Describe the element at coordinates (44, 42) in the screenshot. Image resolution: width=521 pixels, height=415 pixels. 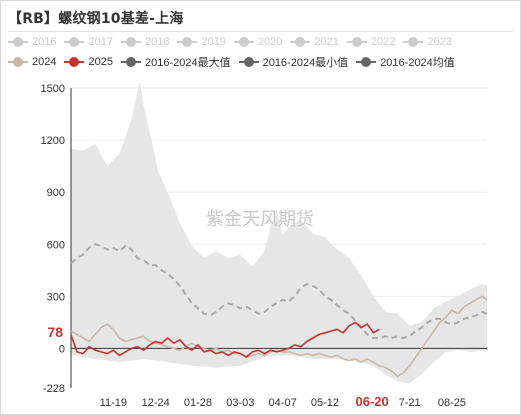
I see `legend-label: 2016` at that location.